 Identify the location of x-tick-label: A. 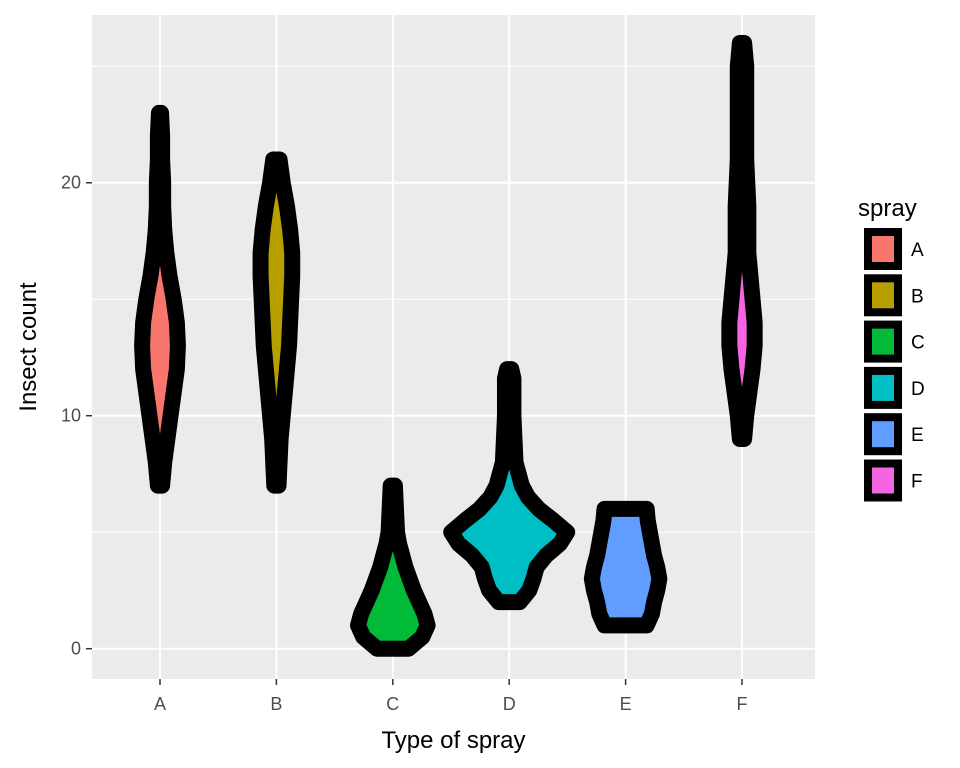
(160, 704).